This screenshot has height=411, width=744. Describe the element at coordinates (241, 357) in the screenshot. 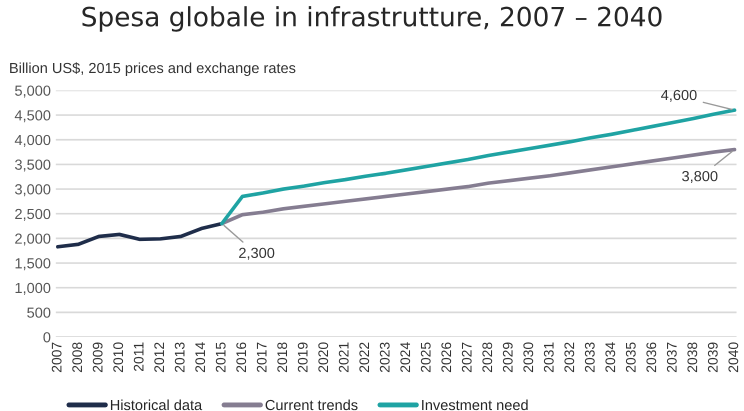

I see `x-tick-label: 2016` at that location.